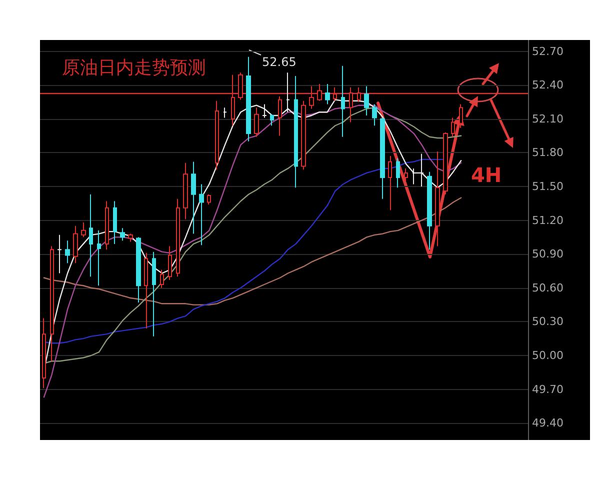  Describe the element at coordinates (279, 62) in the screenshot. I see `annotation: 52.65` at that location.